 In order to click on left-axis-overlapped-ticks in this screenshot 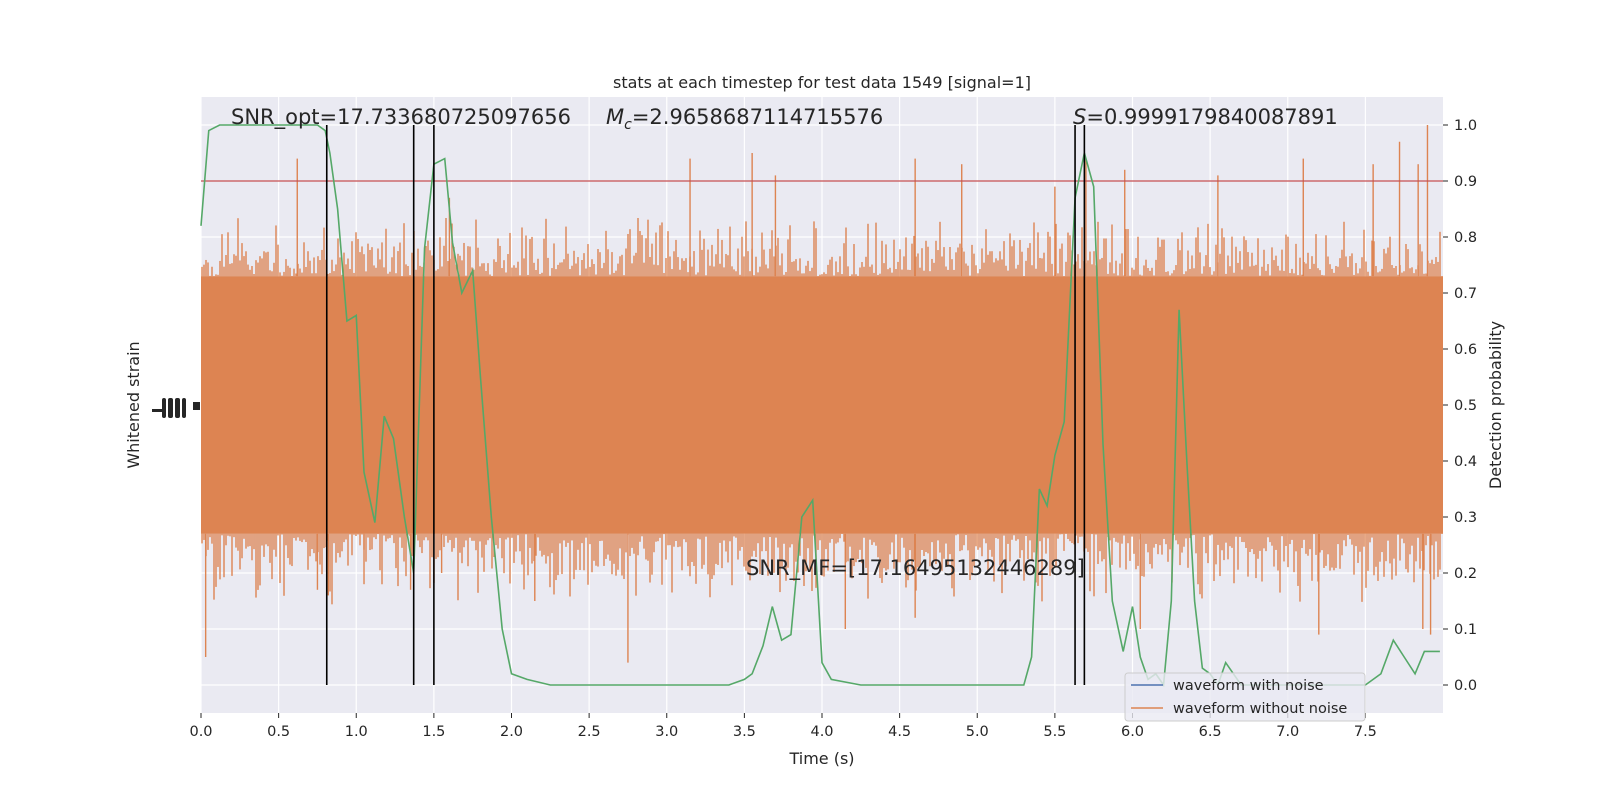, I will do `click(176, 408)`.